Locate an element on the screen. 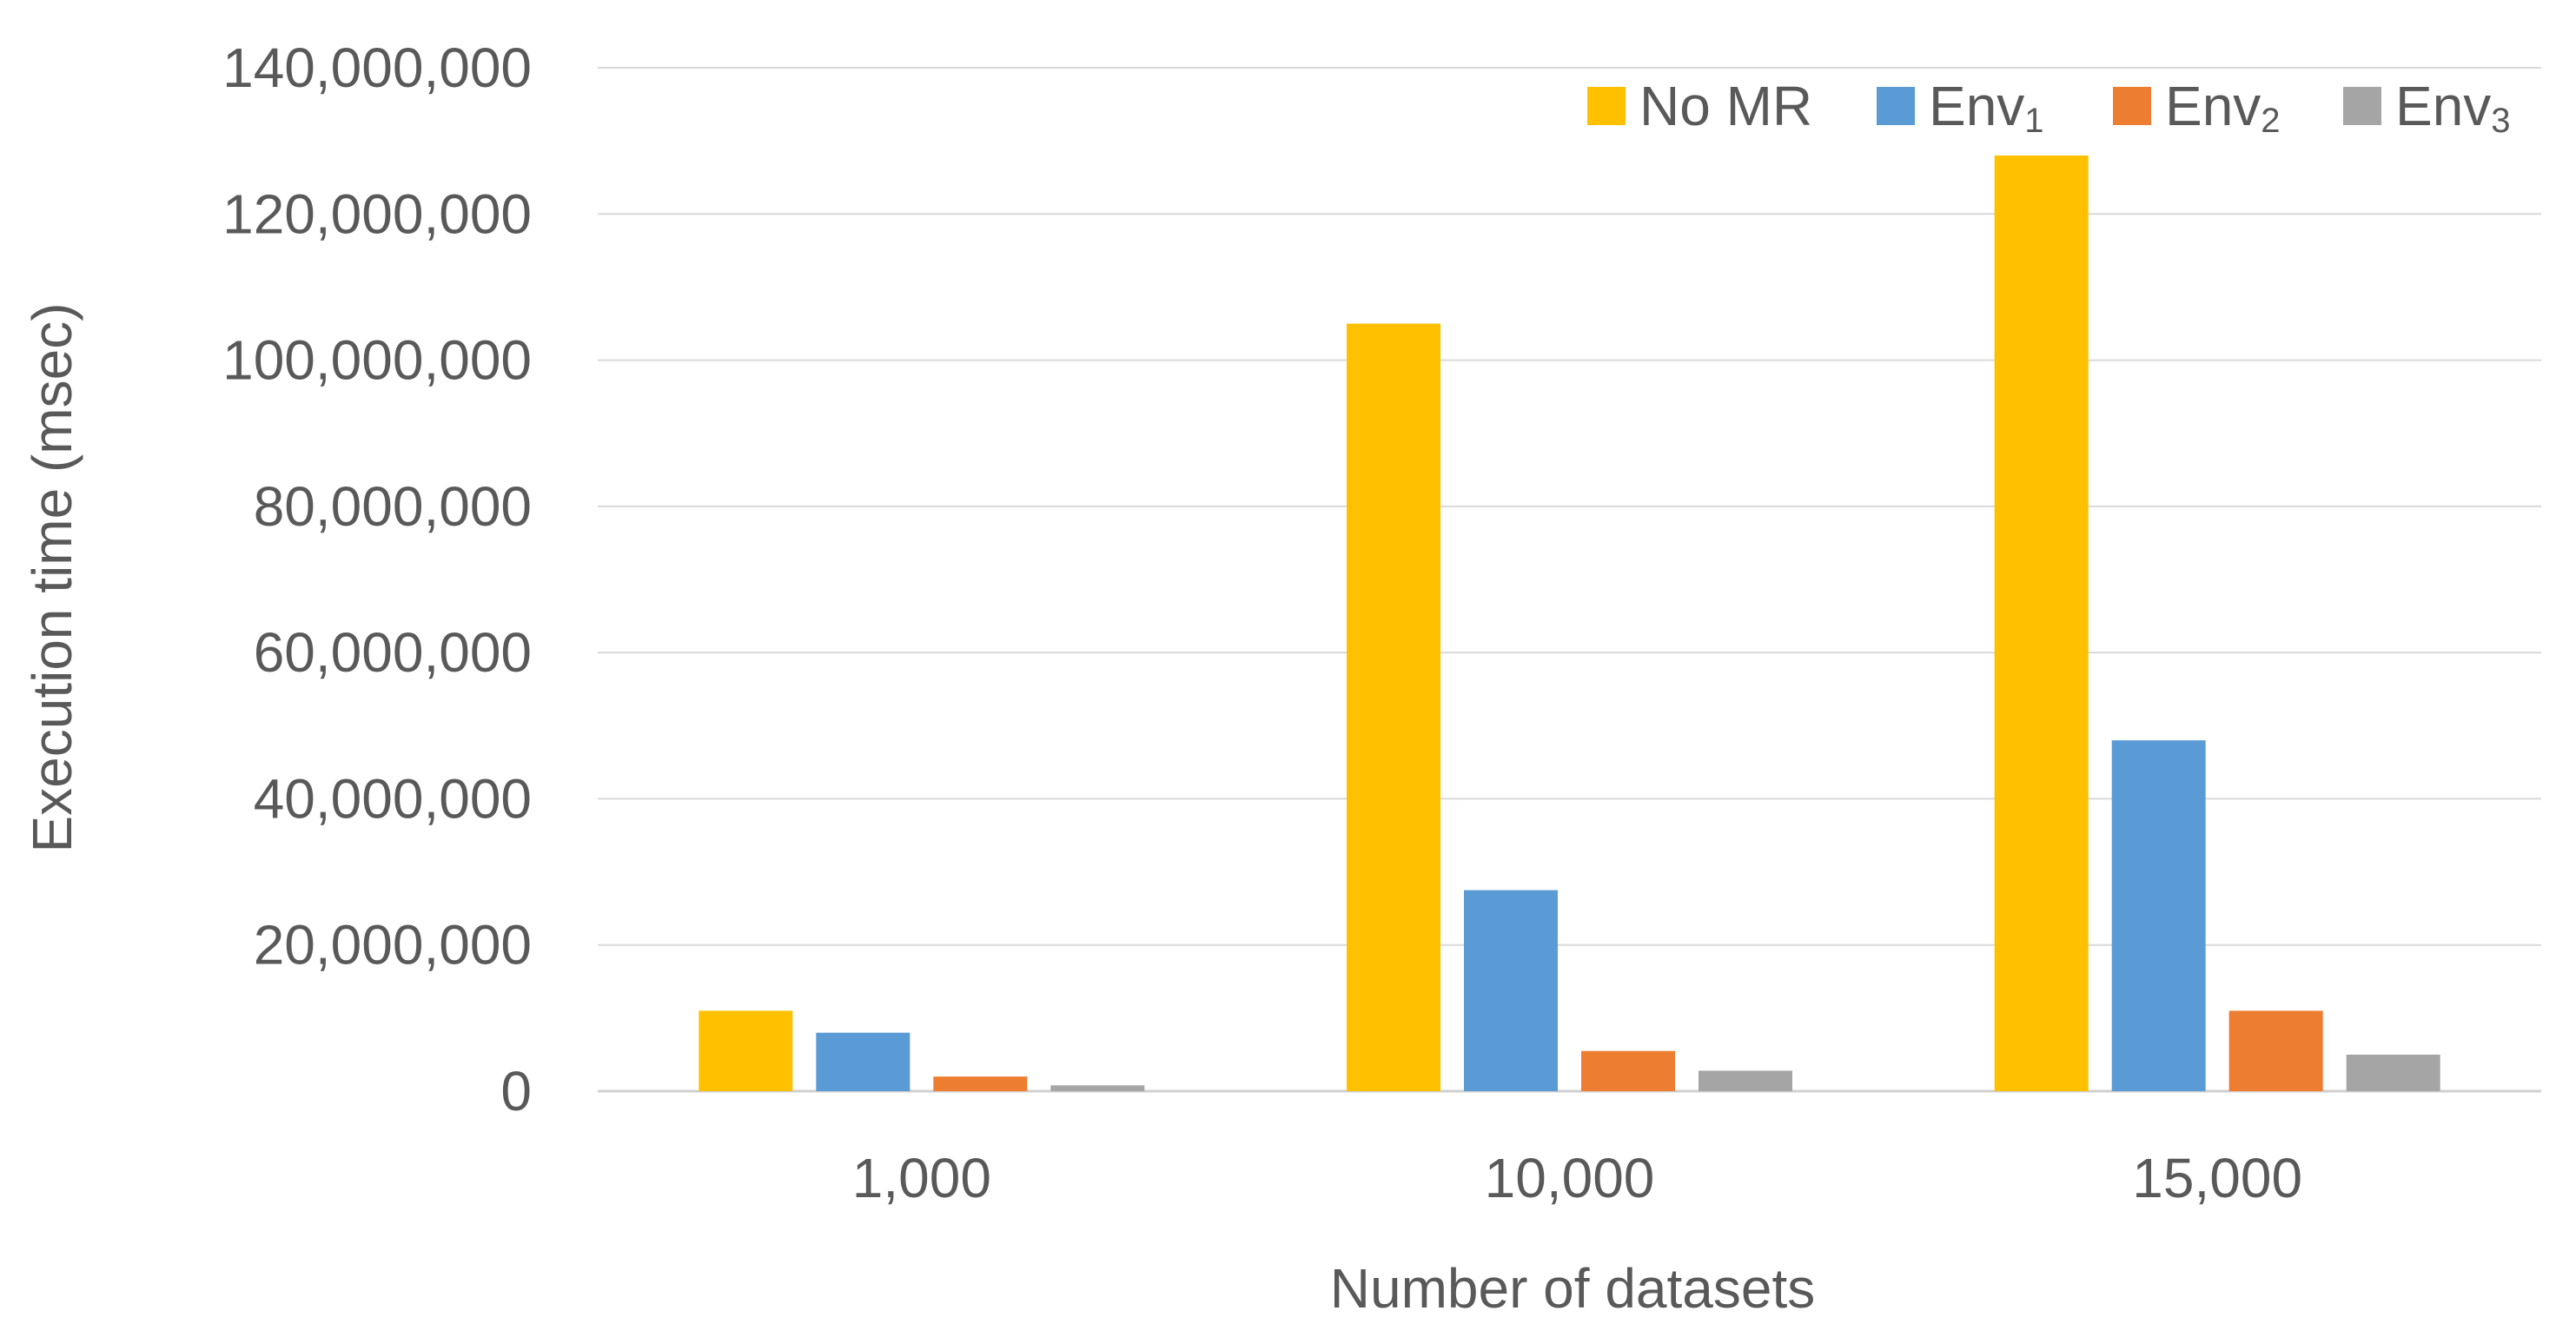 The width and height of the screenshot is (2576, 1344). legend-subscript: 1 is located at coordinates (2033, 121).